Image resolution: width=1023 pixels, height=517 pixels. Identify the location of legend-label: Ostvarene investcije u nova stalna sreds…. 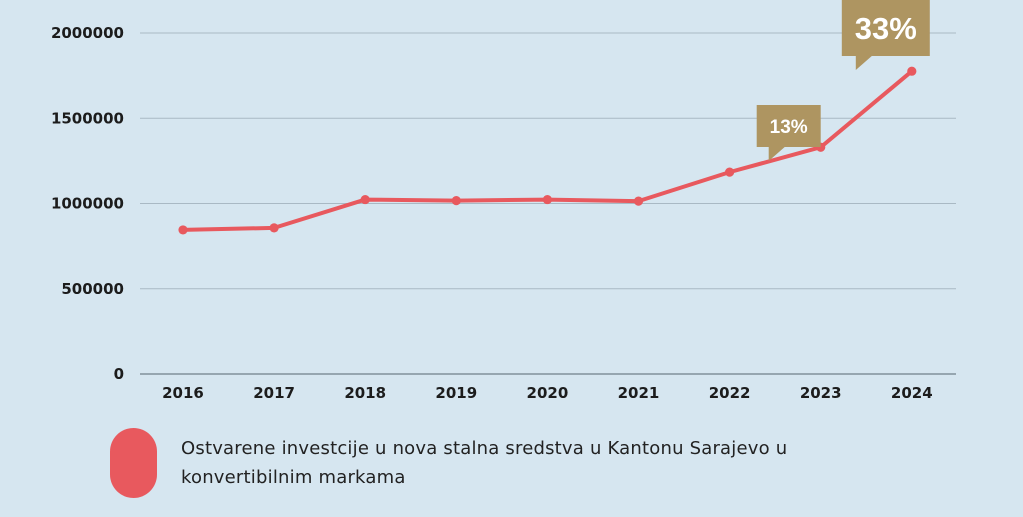
(484, 463).